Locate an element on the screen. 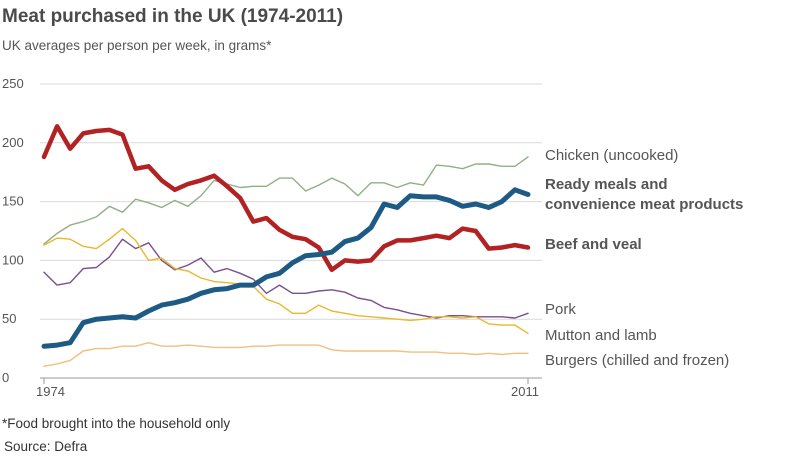  series-label-5: Burgers (chilled and frozen) is located at coordinates (637, 360).